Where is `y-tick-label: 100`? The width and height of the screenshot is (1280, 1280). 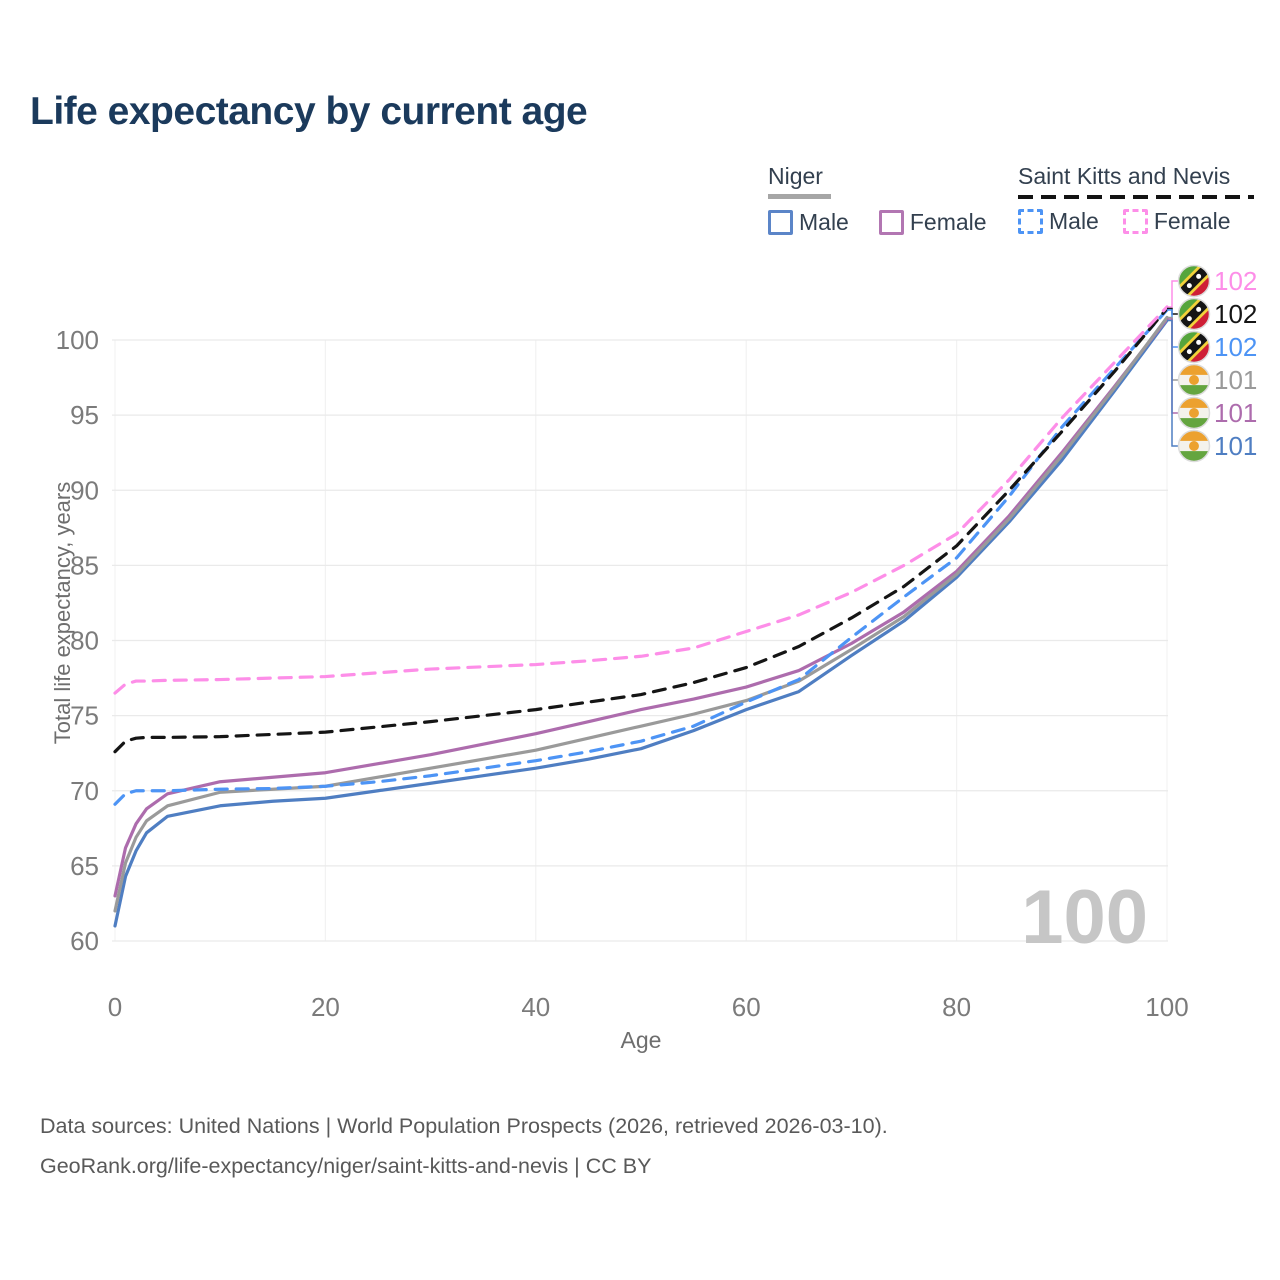 y-tick-label: 100 is located at coordinates (77, 340).